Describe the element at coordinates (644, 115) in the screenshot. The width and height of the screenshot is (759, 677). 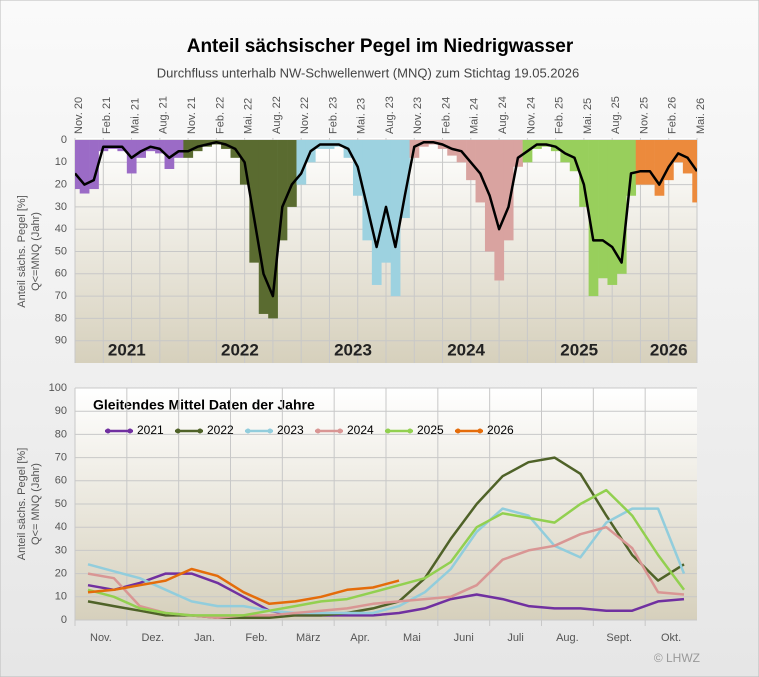
I see `x-tick-label: Nov. 25` at that location.